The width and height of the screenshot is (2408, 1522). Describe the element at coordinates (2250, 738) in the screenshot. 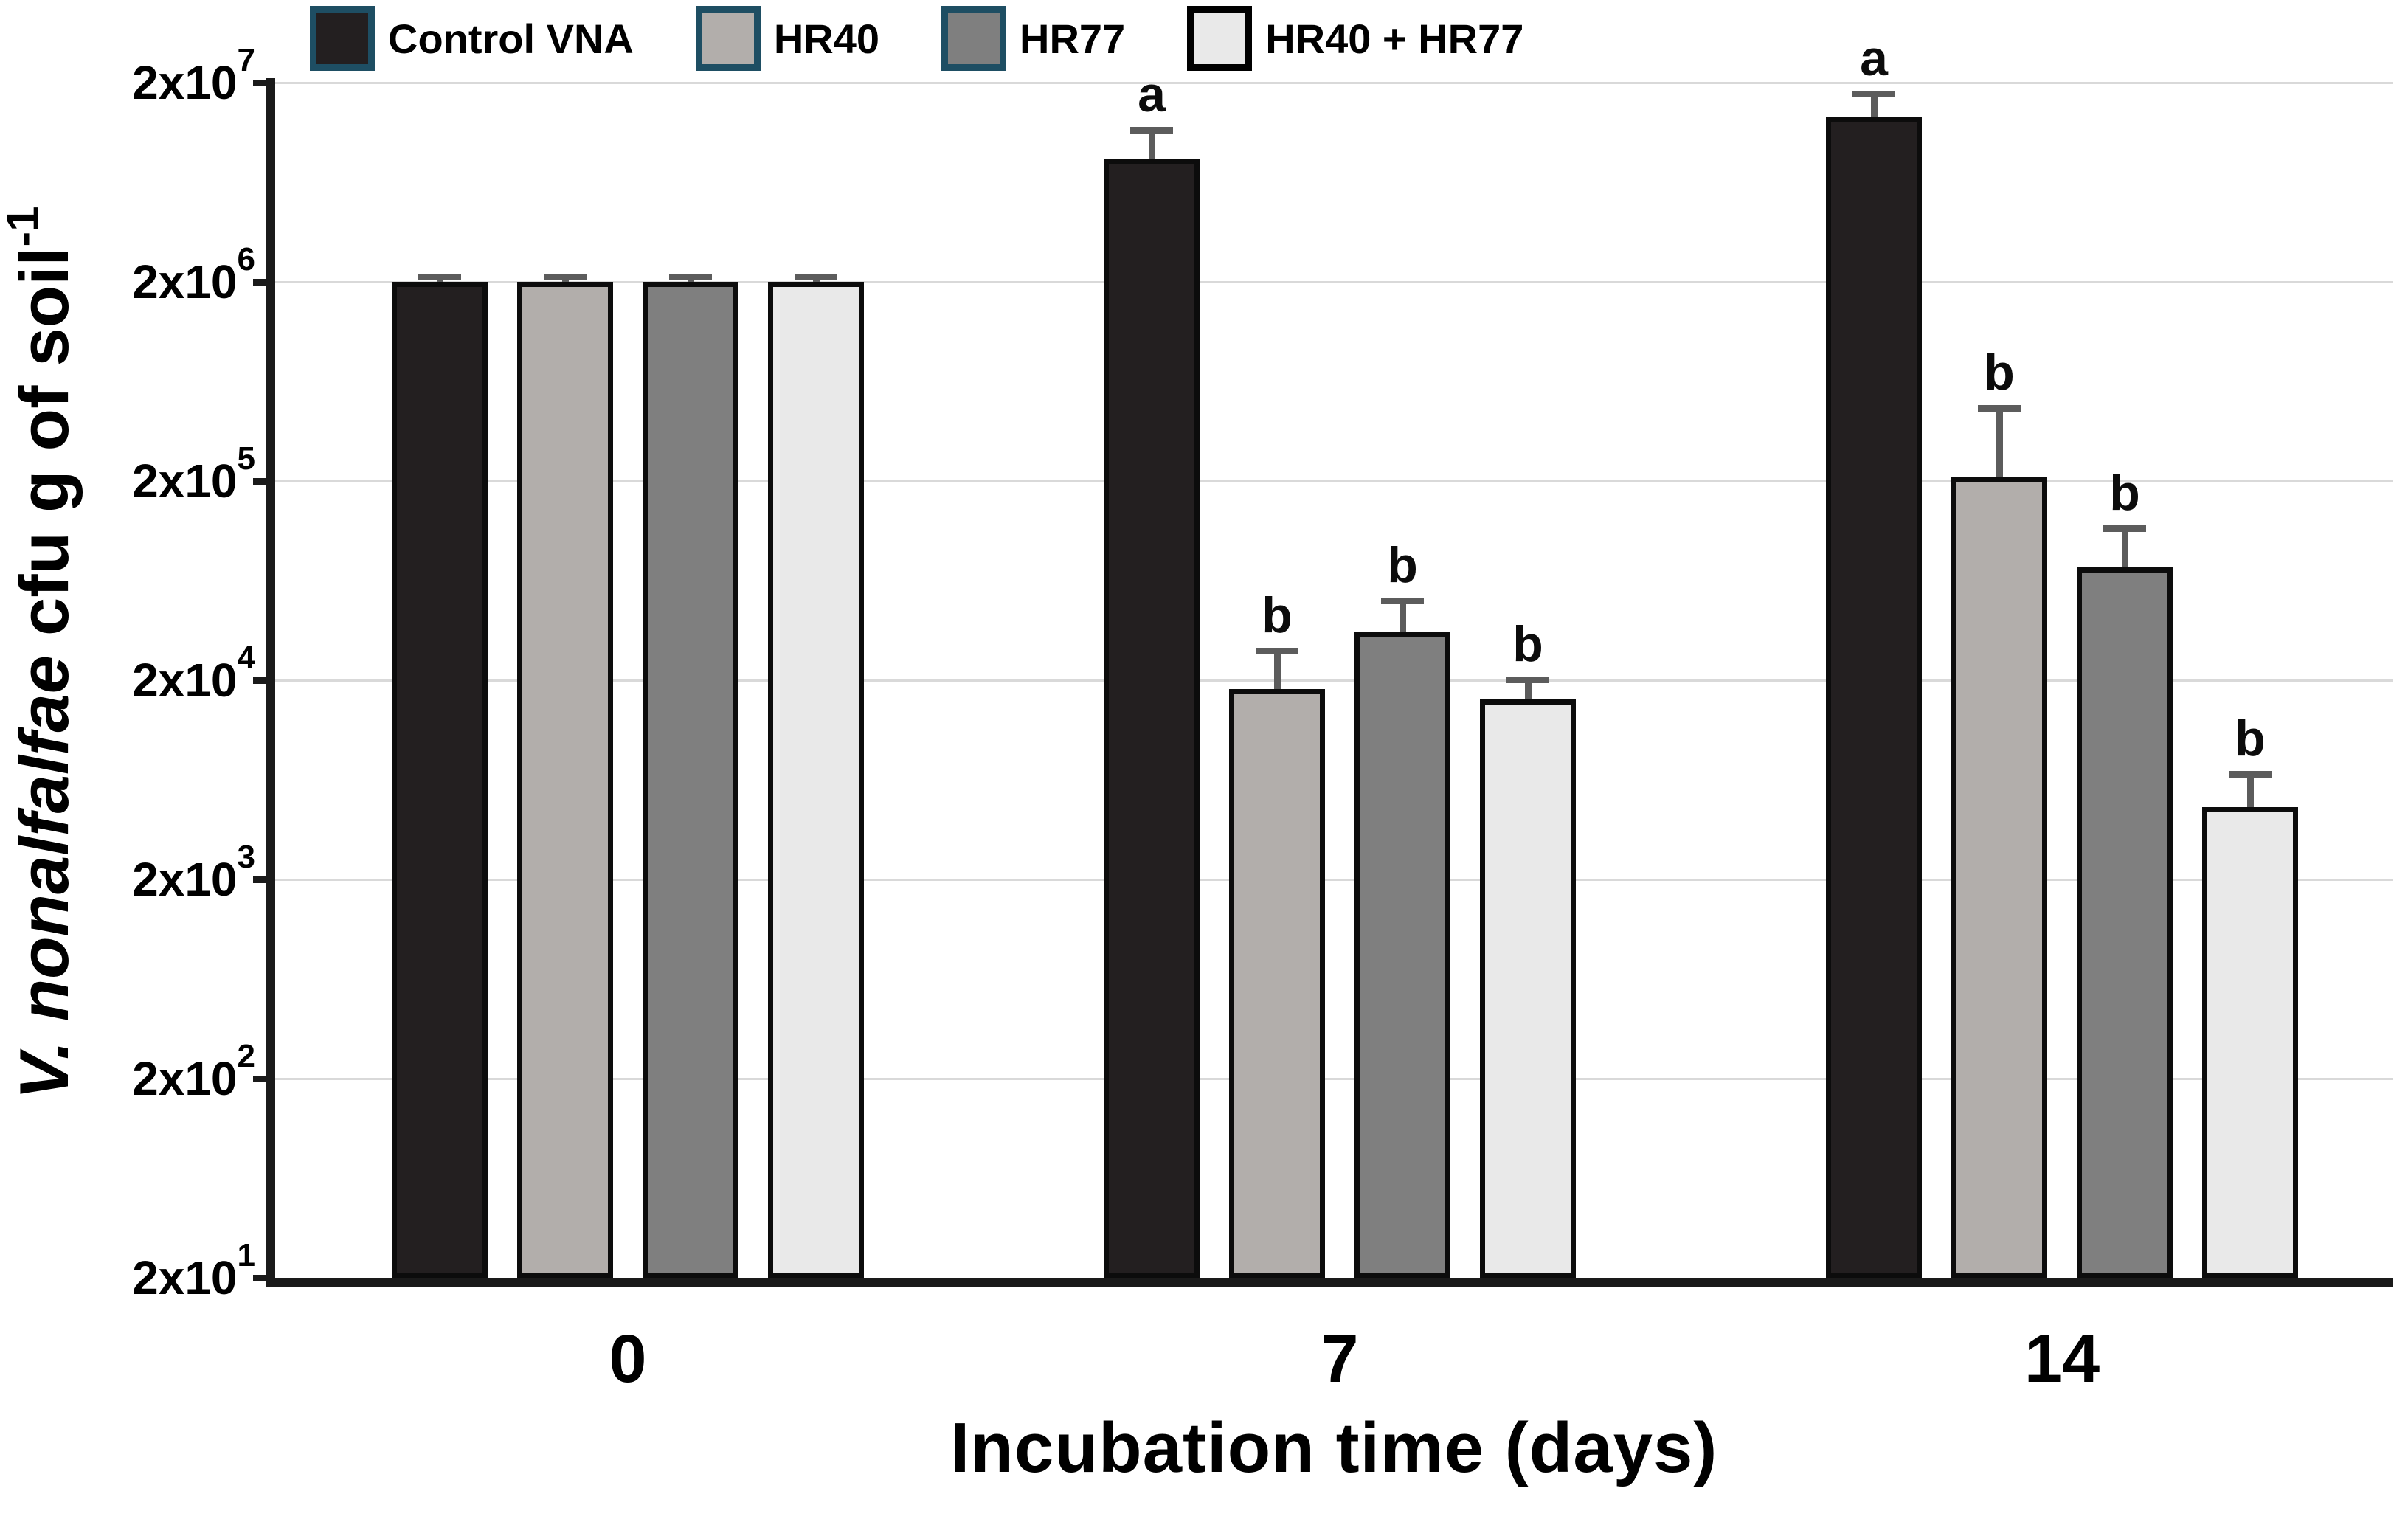

I see `sig-letter-b-hr40-hr77-day-14: b` at that location.